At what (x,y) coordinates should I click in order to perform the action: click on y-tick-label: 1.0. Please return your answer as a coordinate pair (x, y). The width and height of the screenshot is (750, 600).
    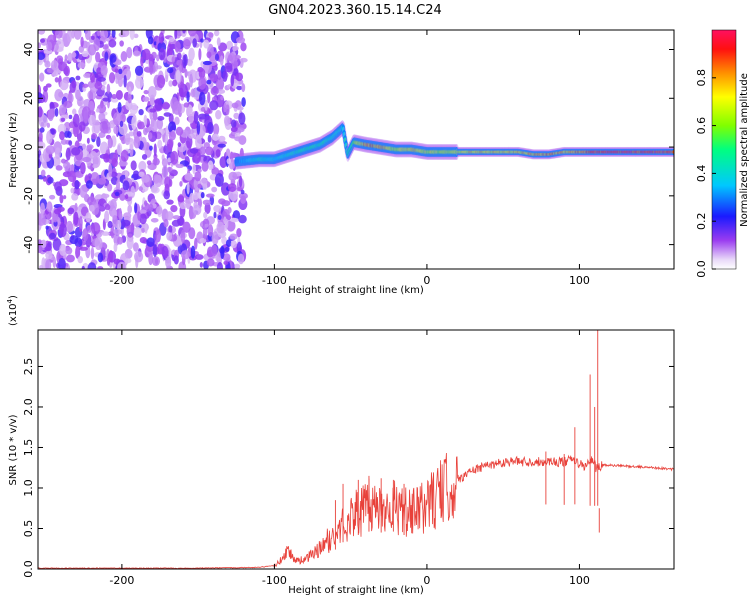
    Looking at the image, I should click on (28, 488).